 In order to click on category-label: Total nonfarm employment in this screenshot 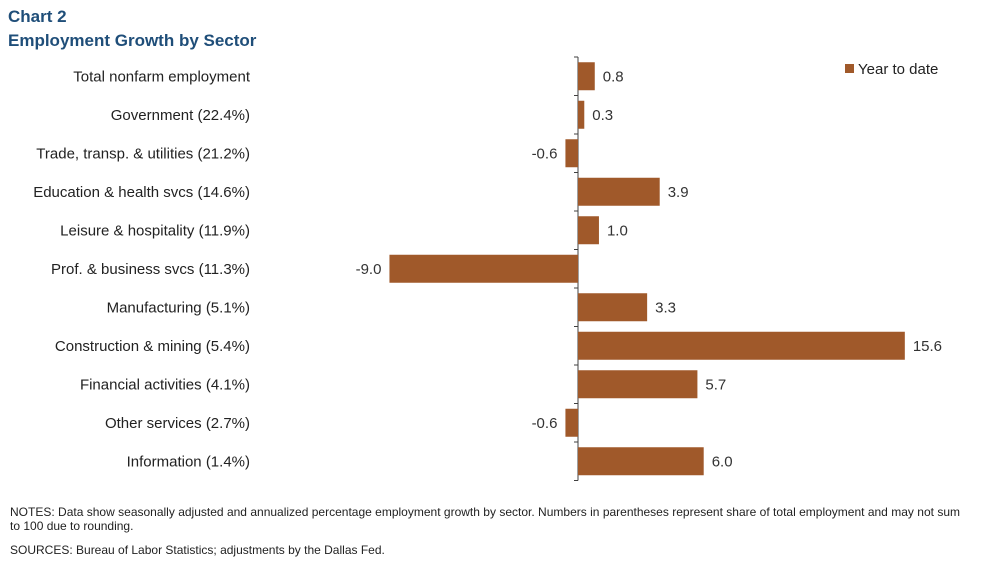, I will do `click(162, 76)`.